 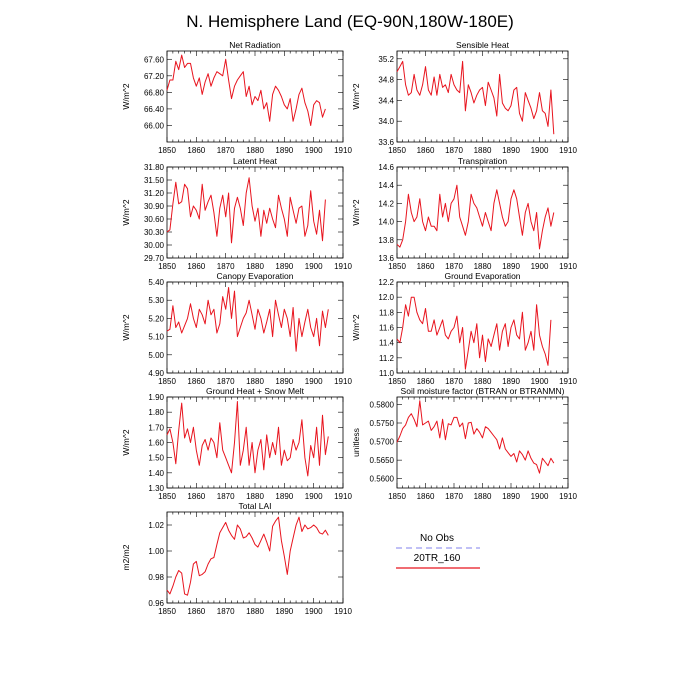 What do you see at coordinates (386, 258) in the screenshot?
I see `y-tick-label: 13.6` at bounding box center [386, 258].